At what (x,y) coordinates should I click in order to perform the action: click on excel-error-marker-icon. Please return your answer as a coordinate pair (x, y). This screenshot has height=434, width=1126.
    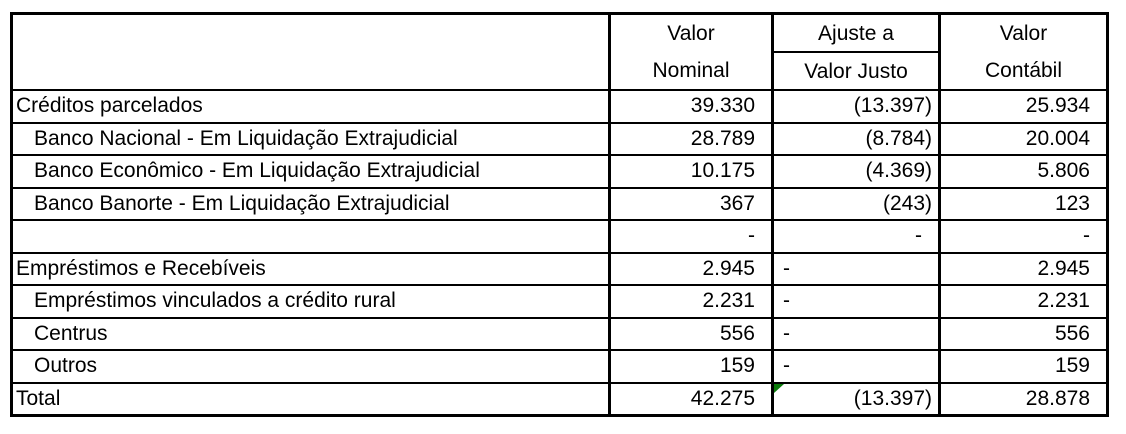
    Looking at the image, I should click on (779, 388).